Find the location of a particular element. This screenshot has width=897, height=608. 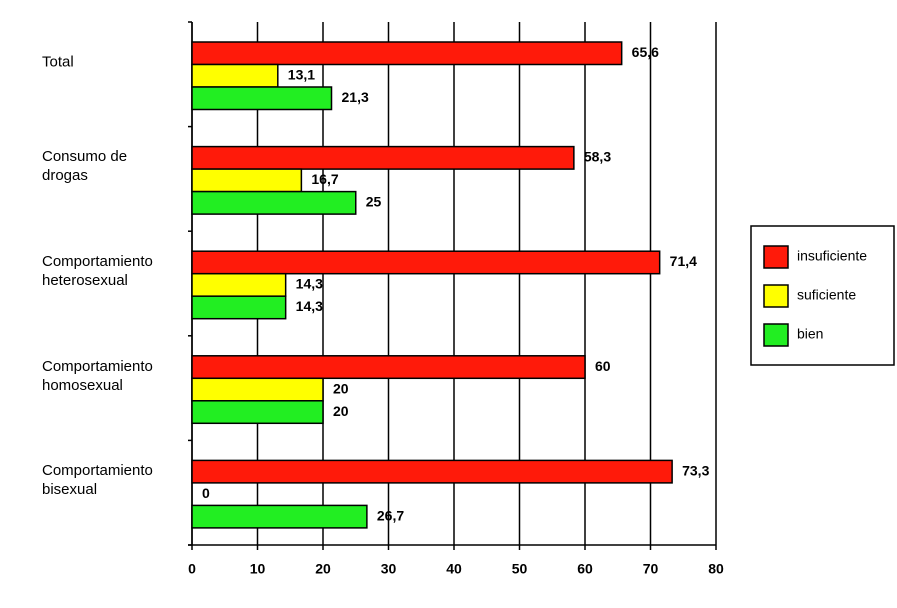

value-label: 16,7 is located at coordinates (324, 179).